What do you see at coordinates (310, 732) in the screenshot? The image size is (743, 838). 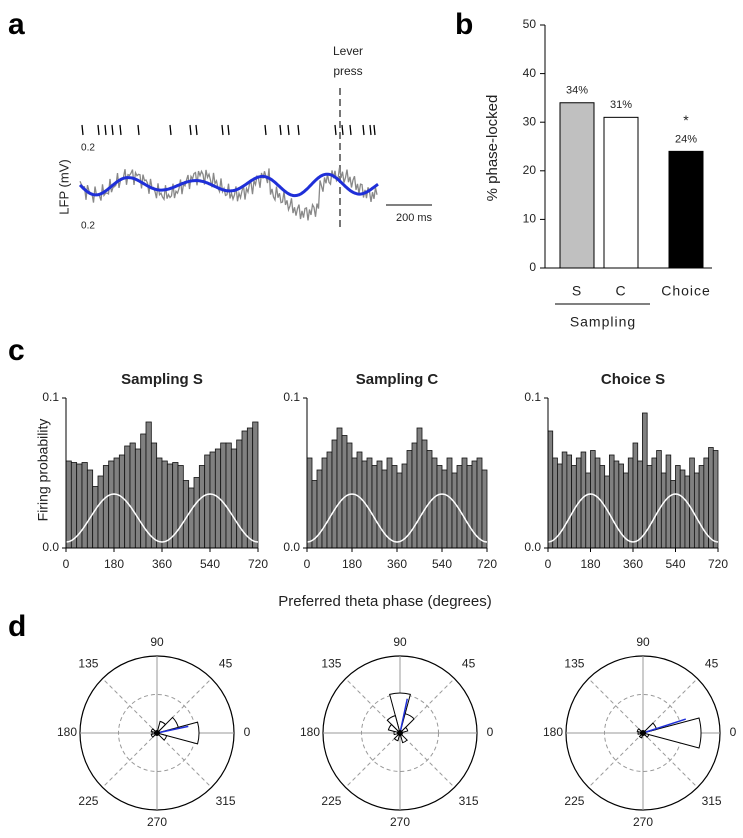 I see `angle-label: 180` at bounding box center [310, 732].